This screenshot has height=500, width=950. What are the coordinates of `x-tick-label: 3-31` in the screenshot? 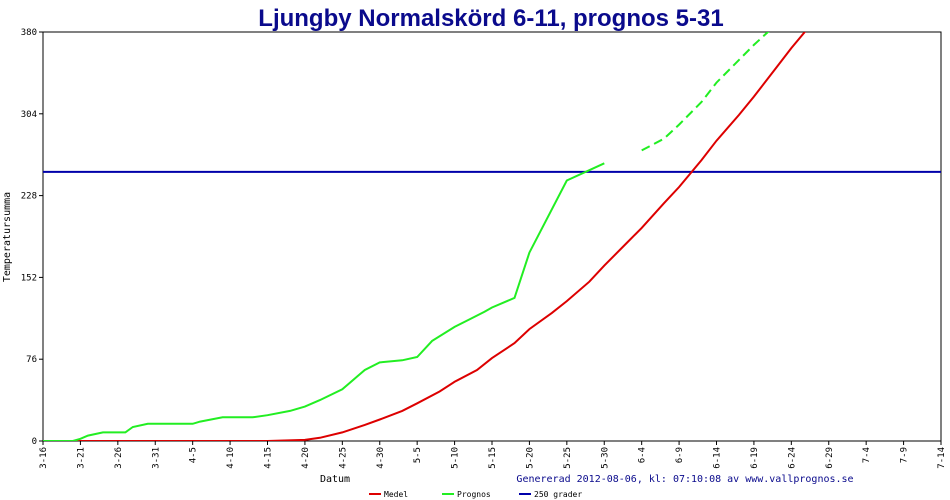 It's located at (156, 458).